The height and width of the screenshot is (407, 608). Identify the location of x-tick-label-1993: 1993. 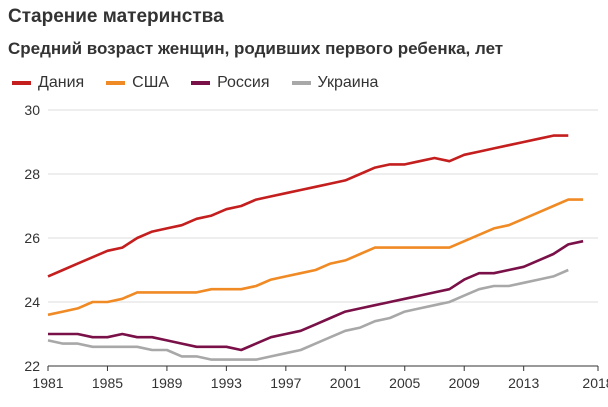
(226, 383).